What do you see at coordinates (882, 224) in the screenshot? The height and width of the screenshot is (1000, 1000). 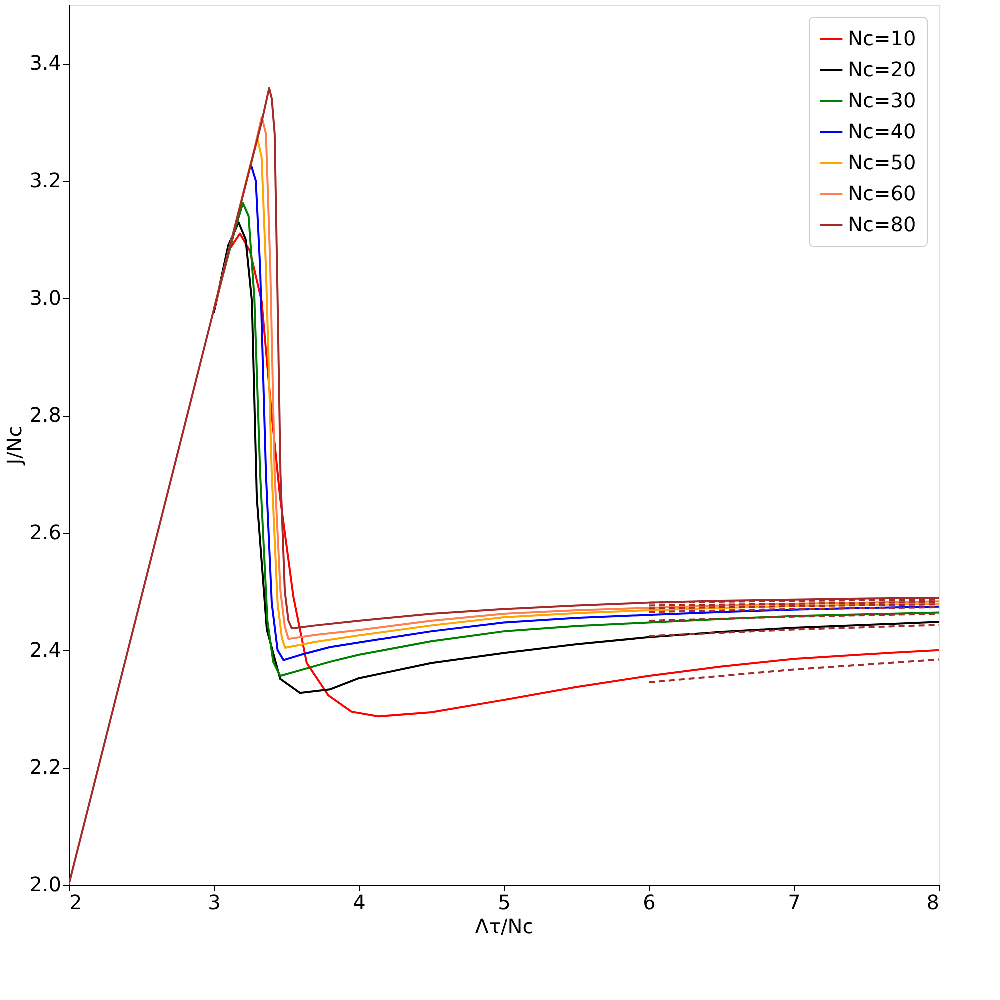 I see `legend-label: Nc=80` at bounding box center [882, 224].